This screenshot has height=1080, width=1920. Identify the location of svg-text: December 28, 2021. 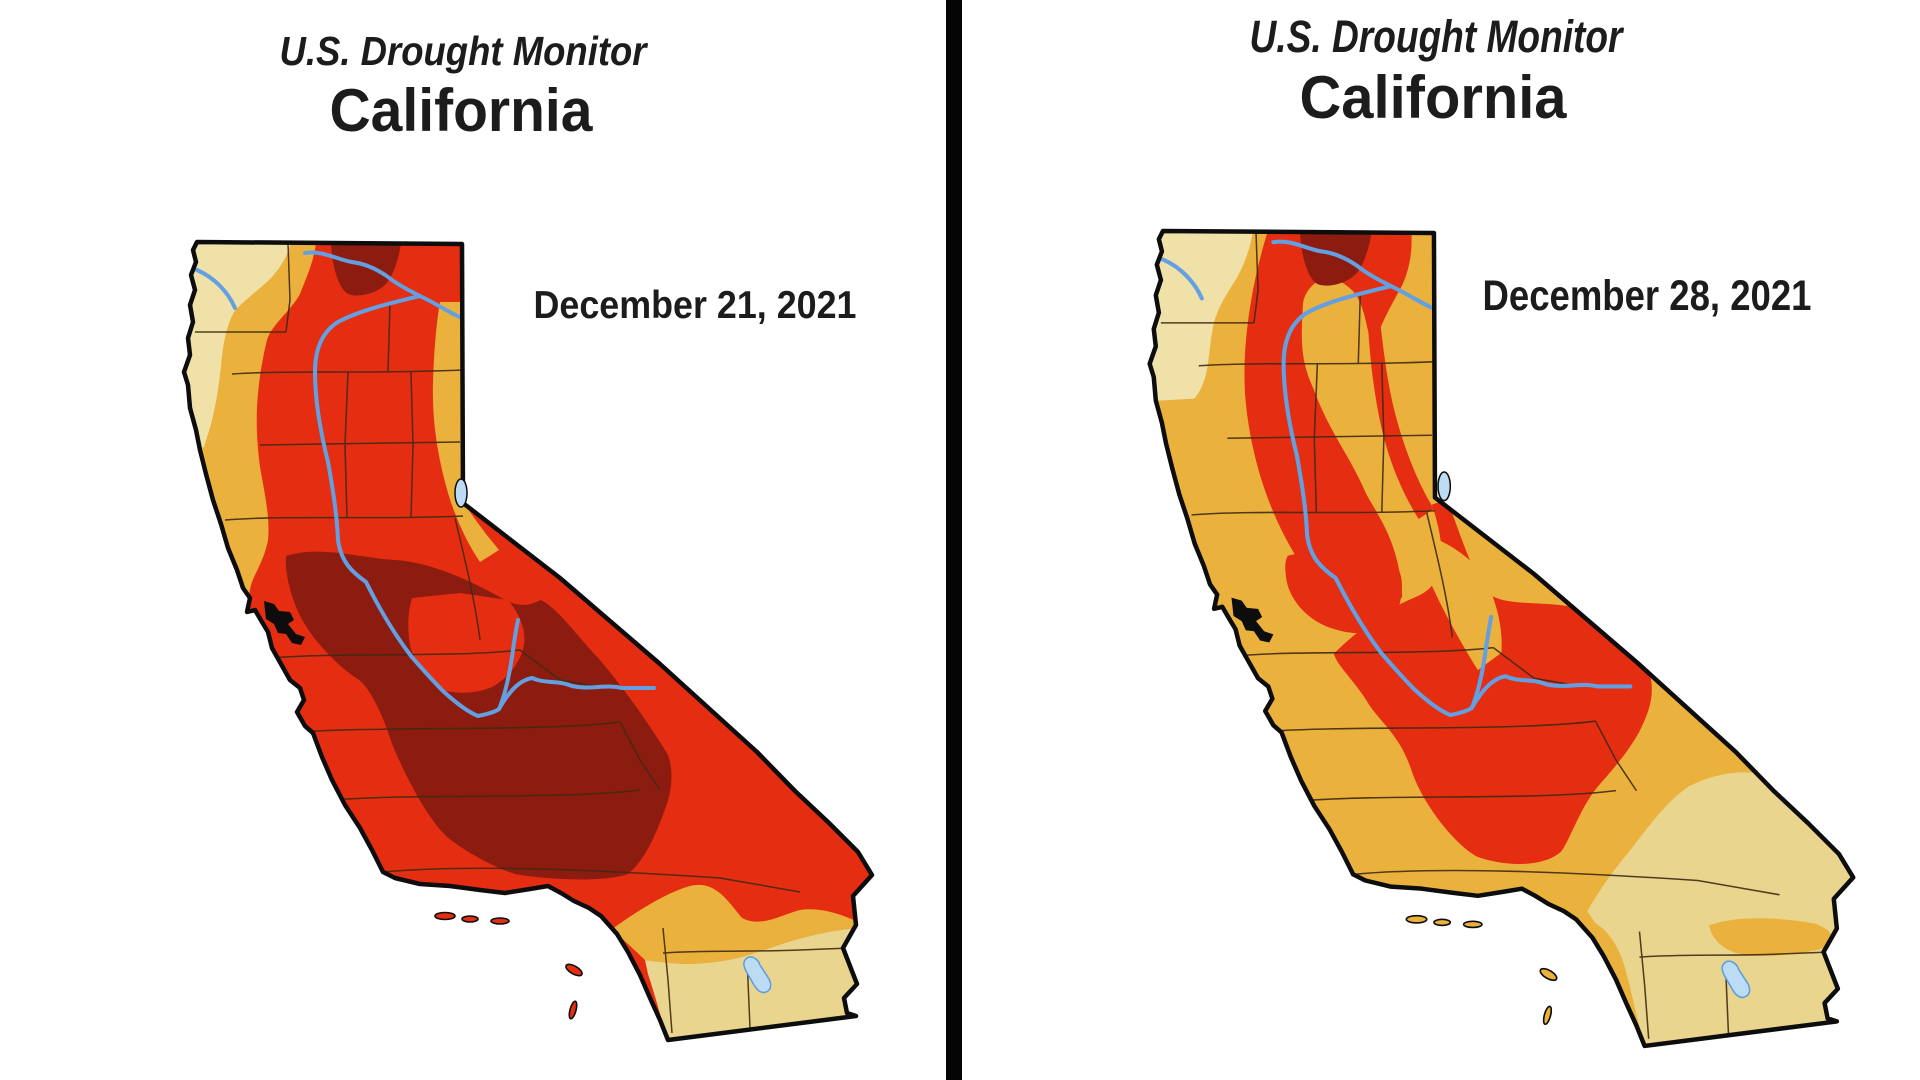
(1647, 296).